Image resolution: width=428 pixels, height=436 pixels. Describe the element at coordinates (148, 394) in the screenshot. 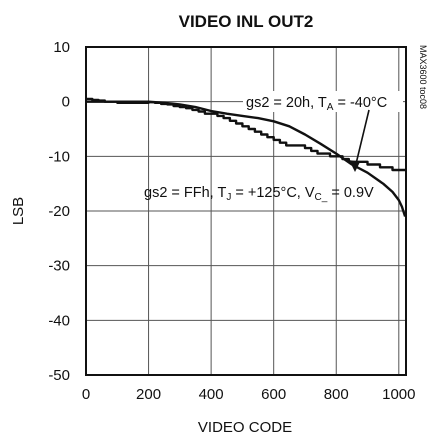

I see `x-tick-label: 200` at that location.